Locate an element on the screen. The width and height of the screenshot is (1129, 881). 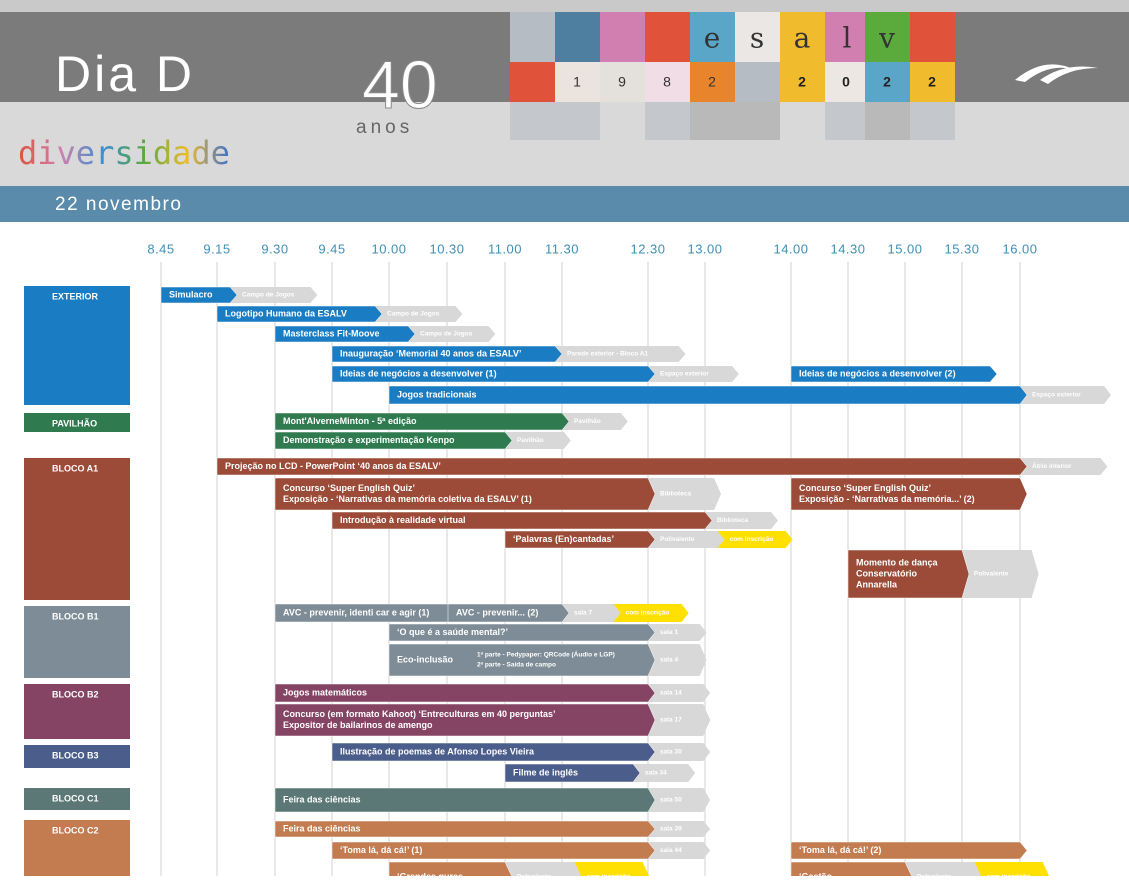
time-label: 14.00 is located at coordinates (790, 248).